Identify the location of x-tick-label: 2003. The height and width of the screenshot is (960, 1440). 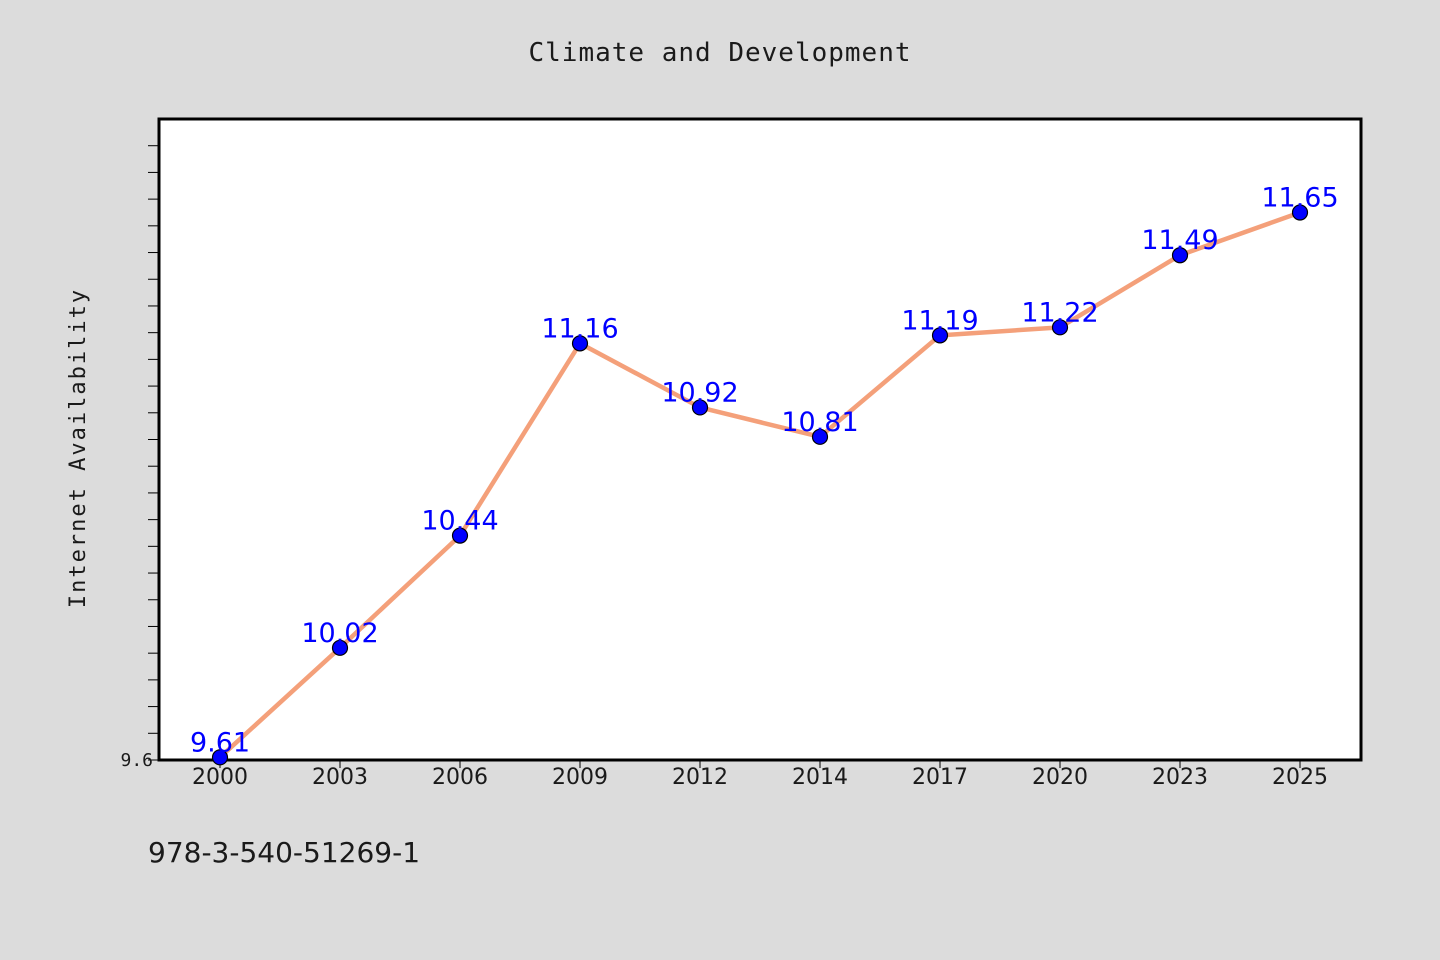
(340, 777).